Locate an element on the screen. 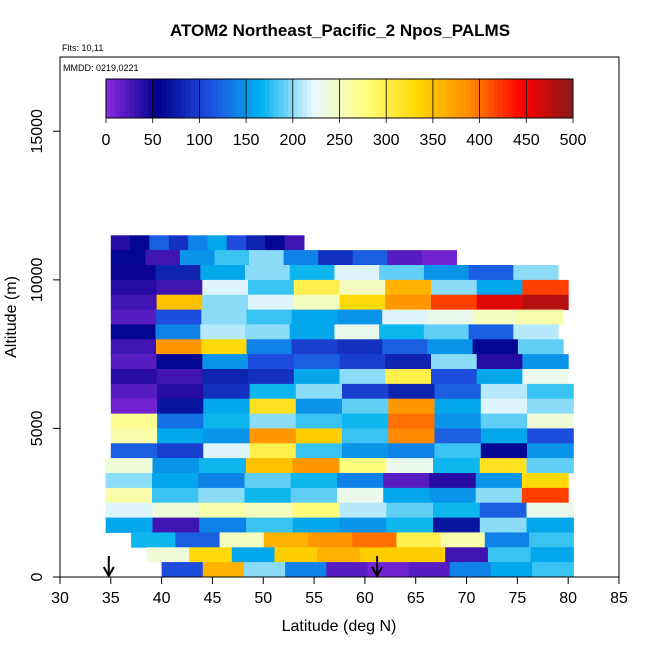 The height and width of the screenshot is (650, 650). colorbar: 0 50 100 150 200 250 300 350 400 450 500 is located at coordinates (344, 113).